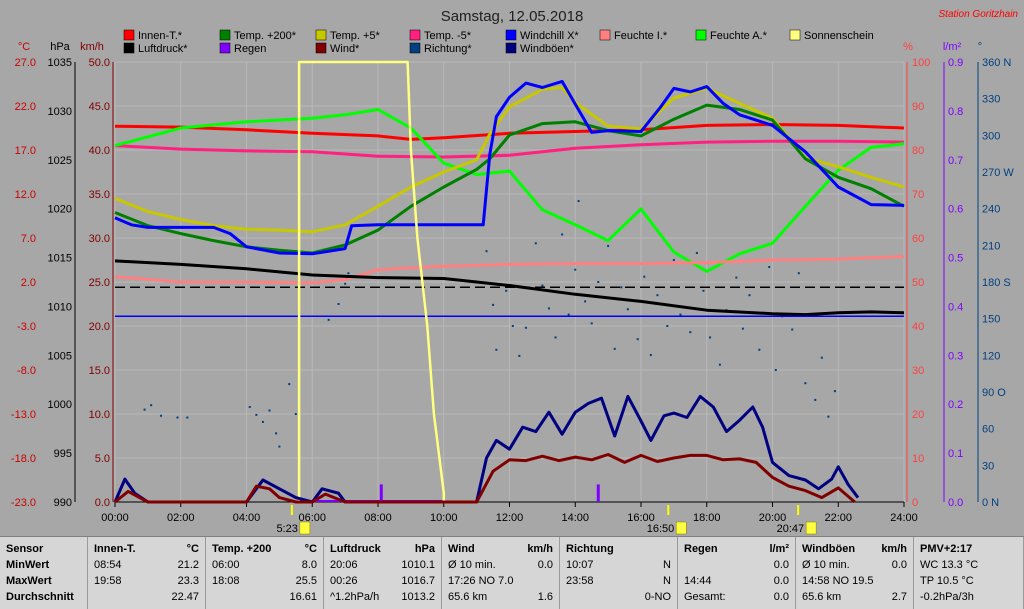 The image size is (1024, 609). I want to click on legend-swatch-innen-t, so click(129, 35).